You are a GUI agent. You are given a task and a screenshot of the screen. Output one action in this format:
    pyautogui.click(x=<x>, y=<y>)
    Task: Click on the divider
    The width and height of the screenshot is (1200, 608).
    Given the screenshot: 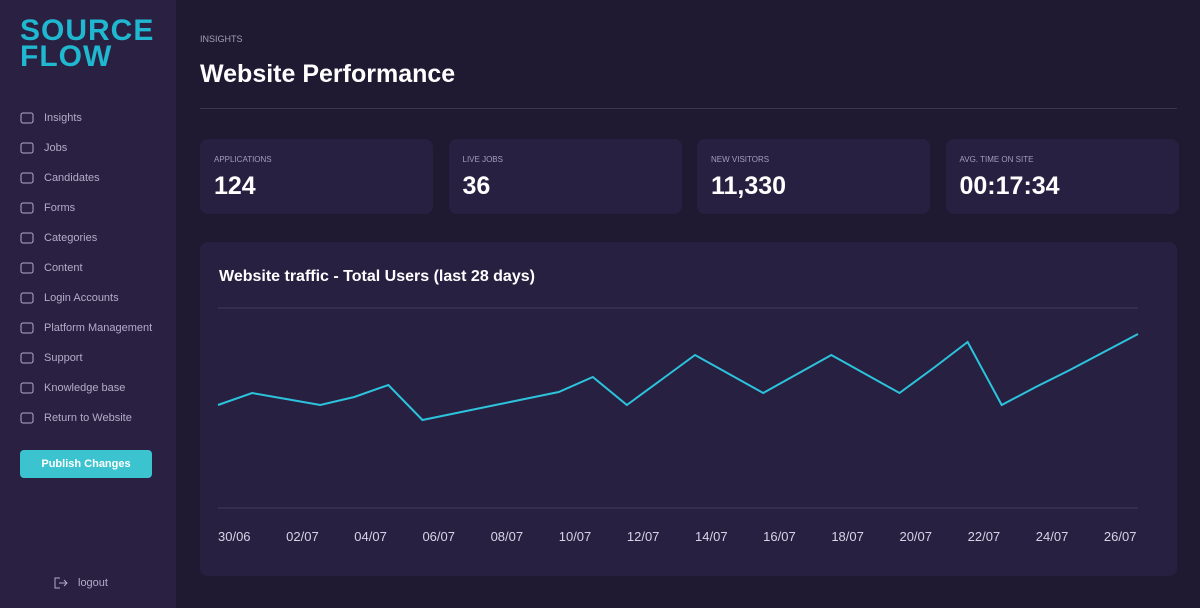 What is the action you would take?
    pyautogui.click(x=688, y=108)
    